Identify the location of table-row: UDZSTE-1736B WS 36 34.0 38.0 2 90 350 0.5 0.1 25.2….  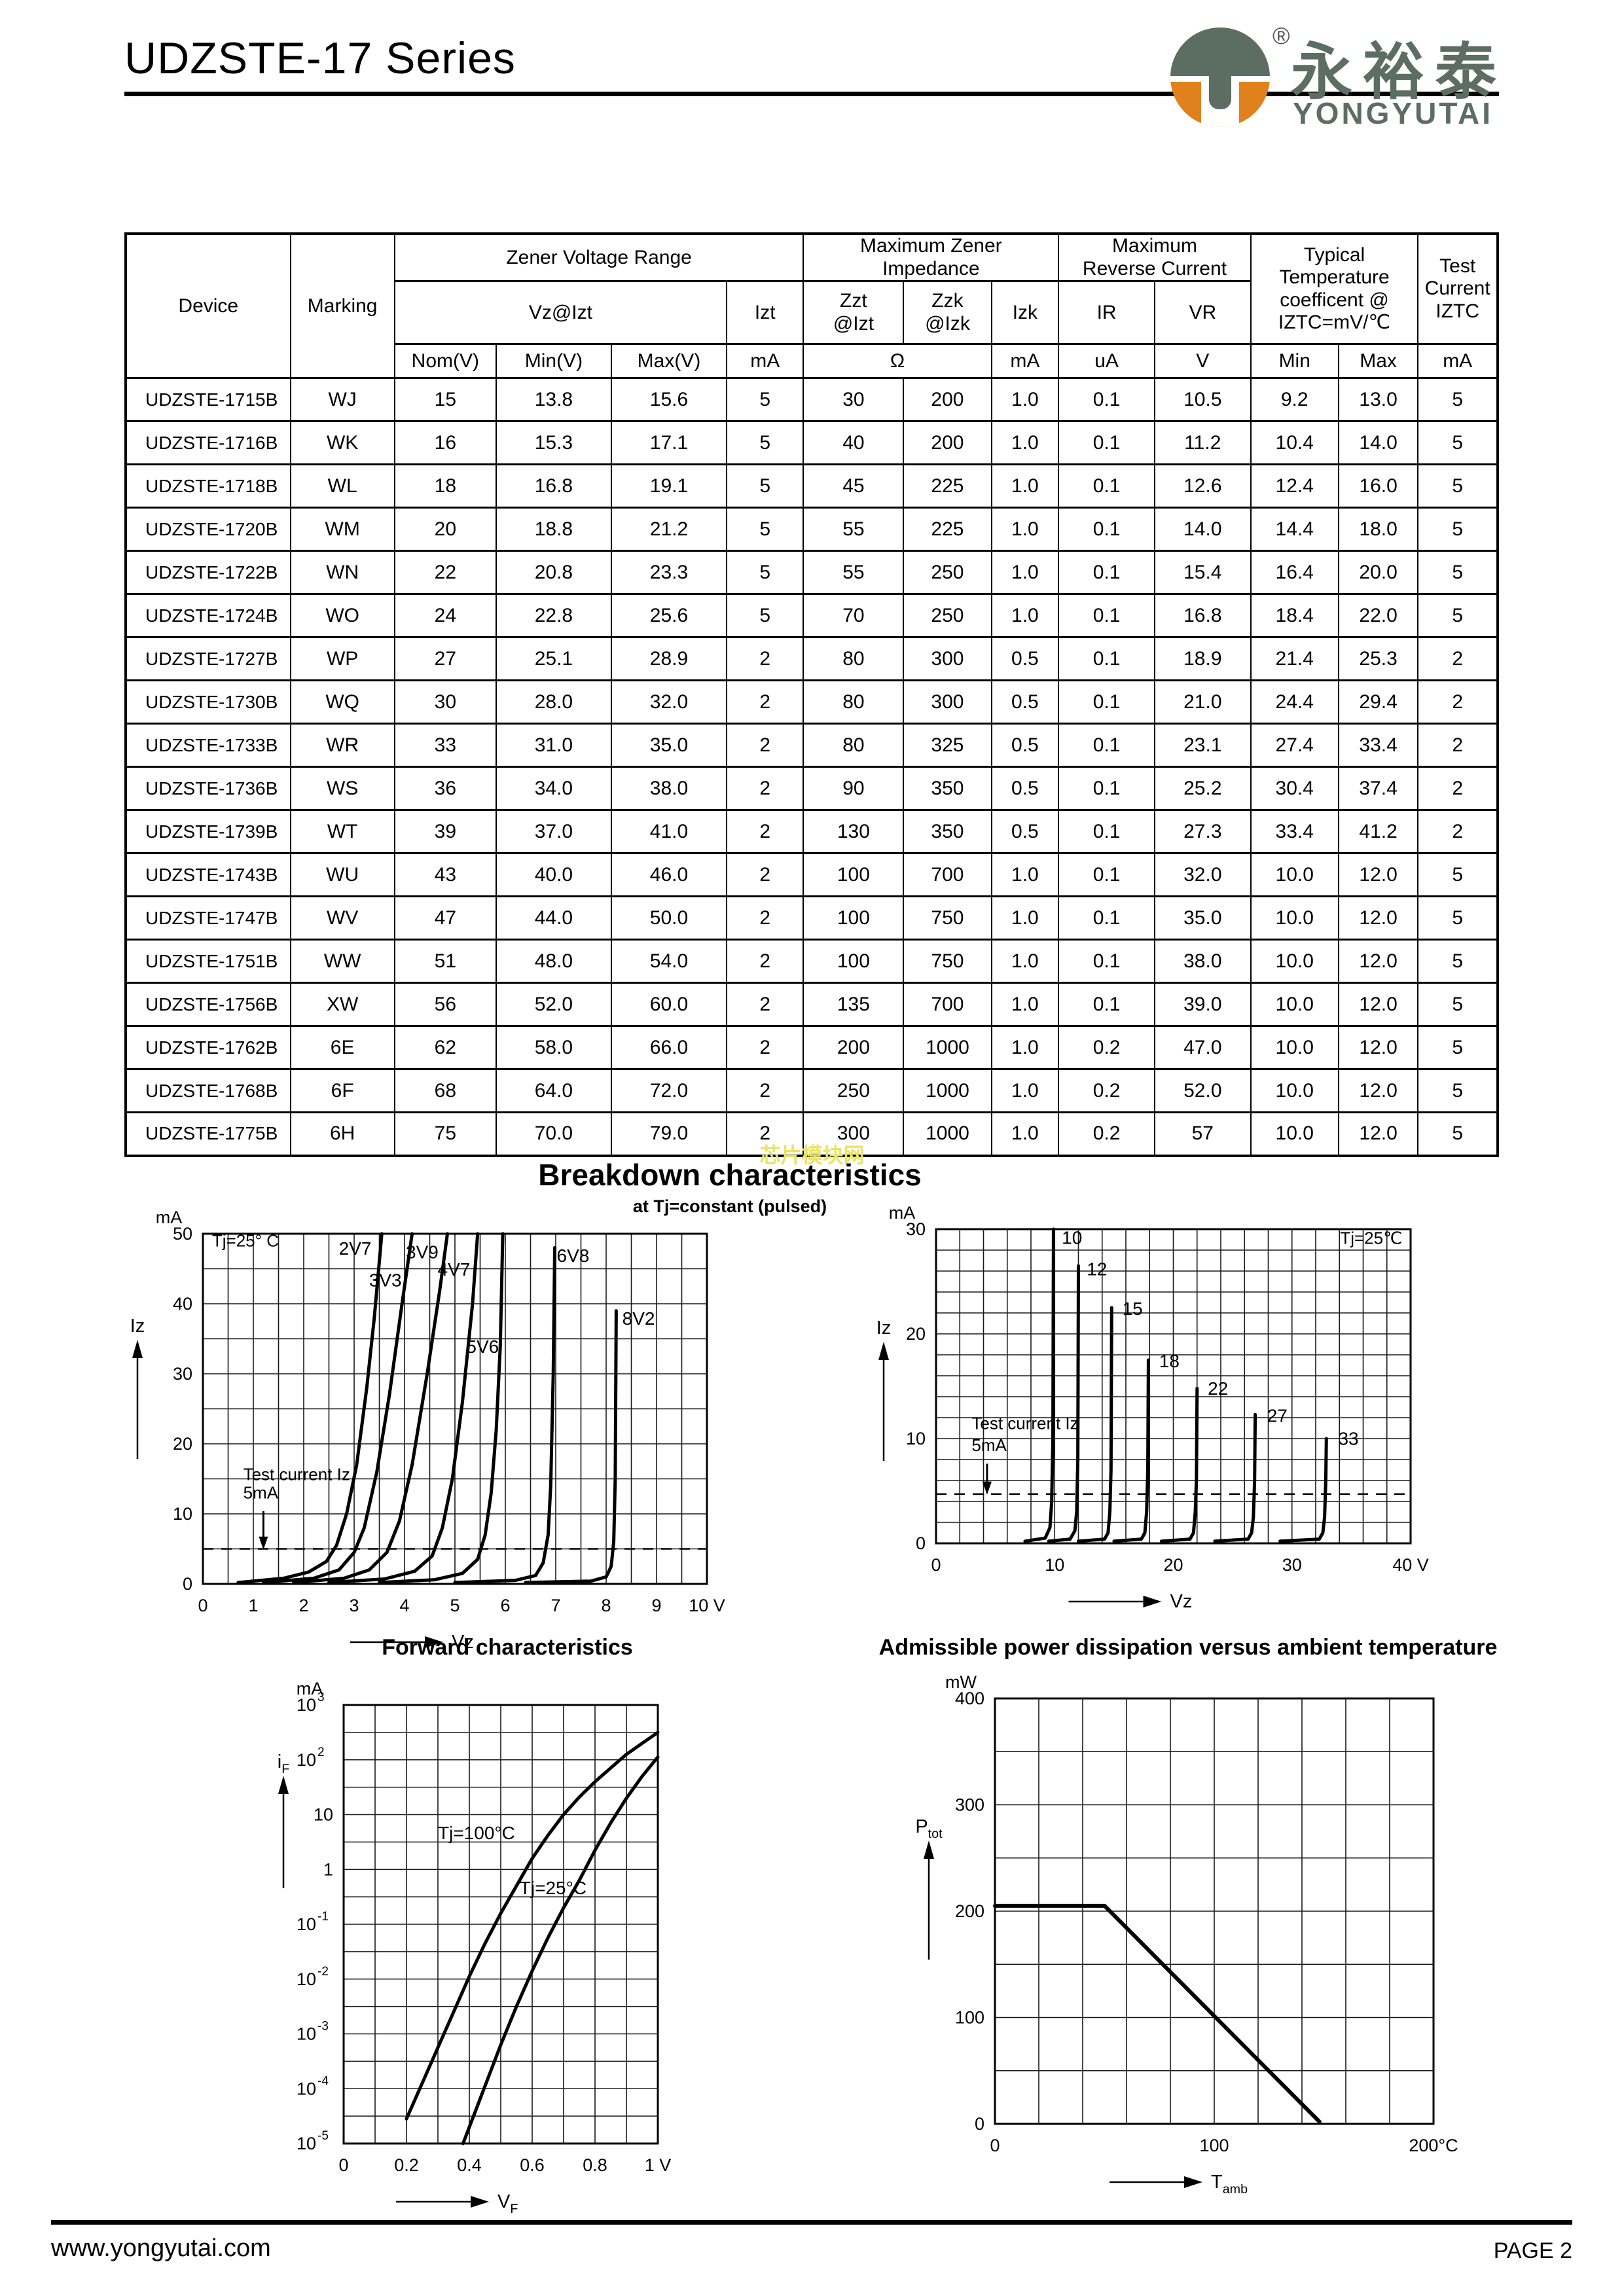
(811, 788).